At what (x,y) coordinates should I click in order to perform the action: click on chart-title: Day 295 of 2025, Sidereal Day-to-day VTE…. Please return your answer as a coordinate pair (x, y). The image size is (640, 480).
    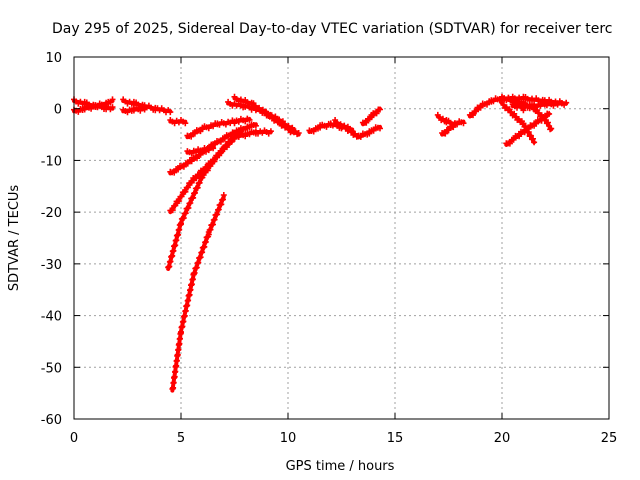
    Looking at the image, I should click on (332, 29).